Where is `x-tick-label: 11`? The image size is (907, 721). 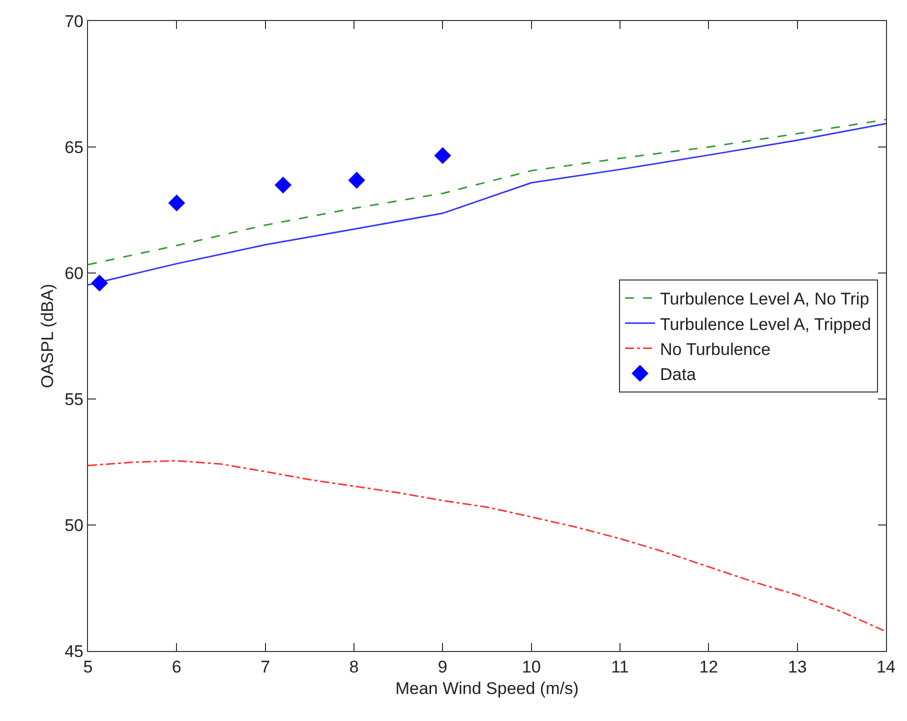
x-tick-label: 11 is located at coordinates (620, 667).